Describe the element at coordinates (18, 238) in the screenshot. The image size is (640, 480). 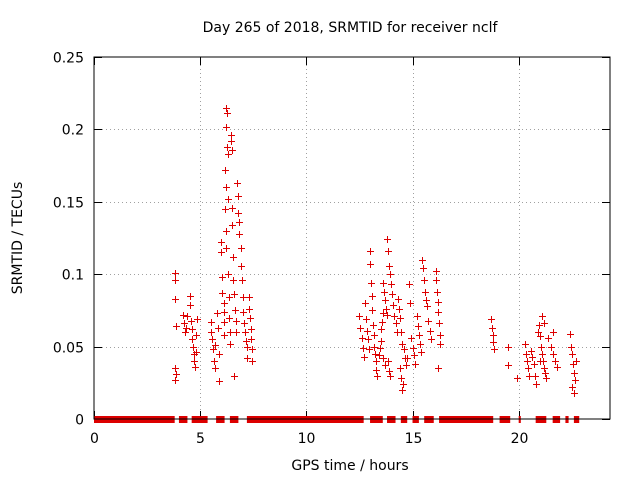
I see `y-axis-label: SRMTID / TECUs` at that location.